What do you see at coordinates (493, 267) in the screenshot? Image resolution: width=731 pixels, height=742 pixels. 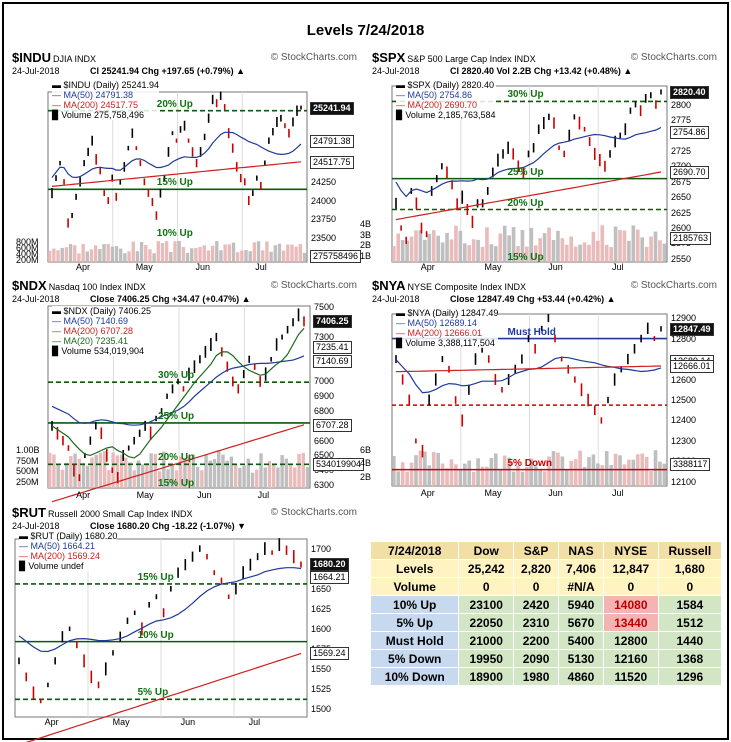 I see `spx-x-tick-label: May` at bounding box center [493, 267].